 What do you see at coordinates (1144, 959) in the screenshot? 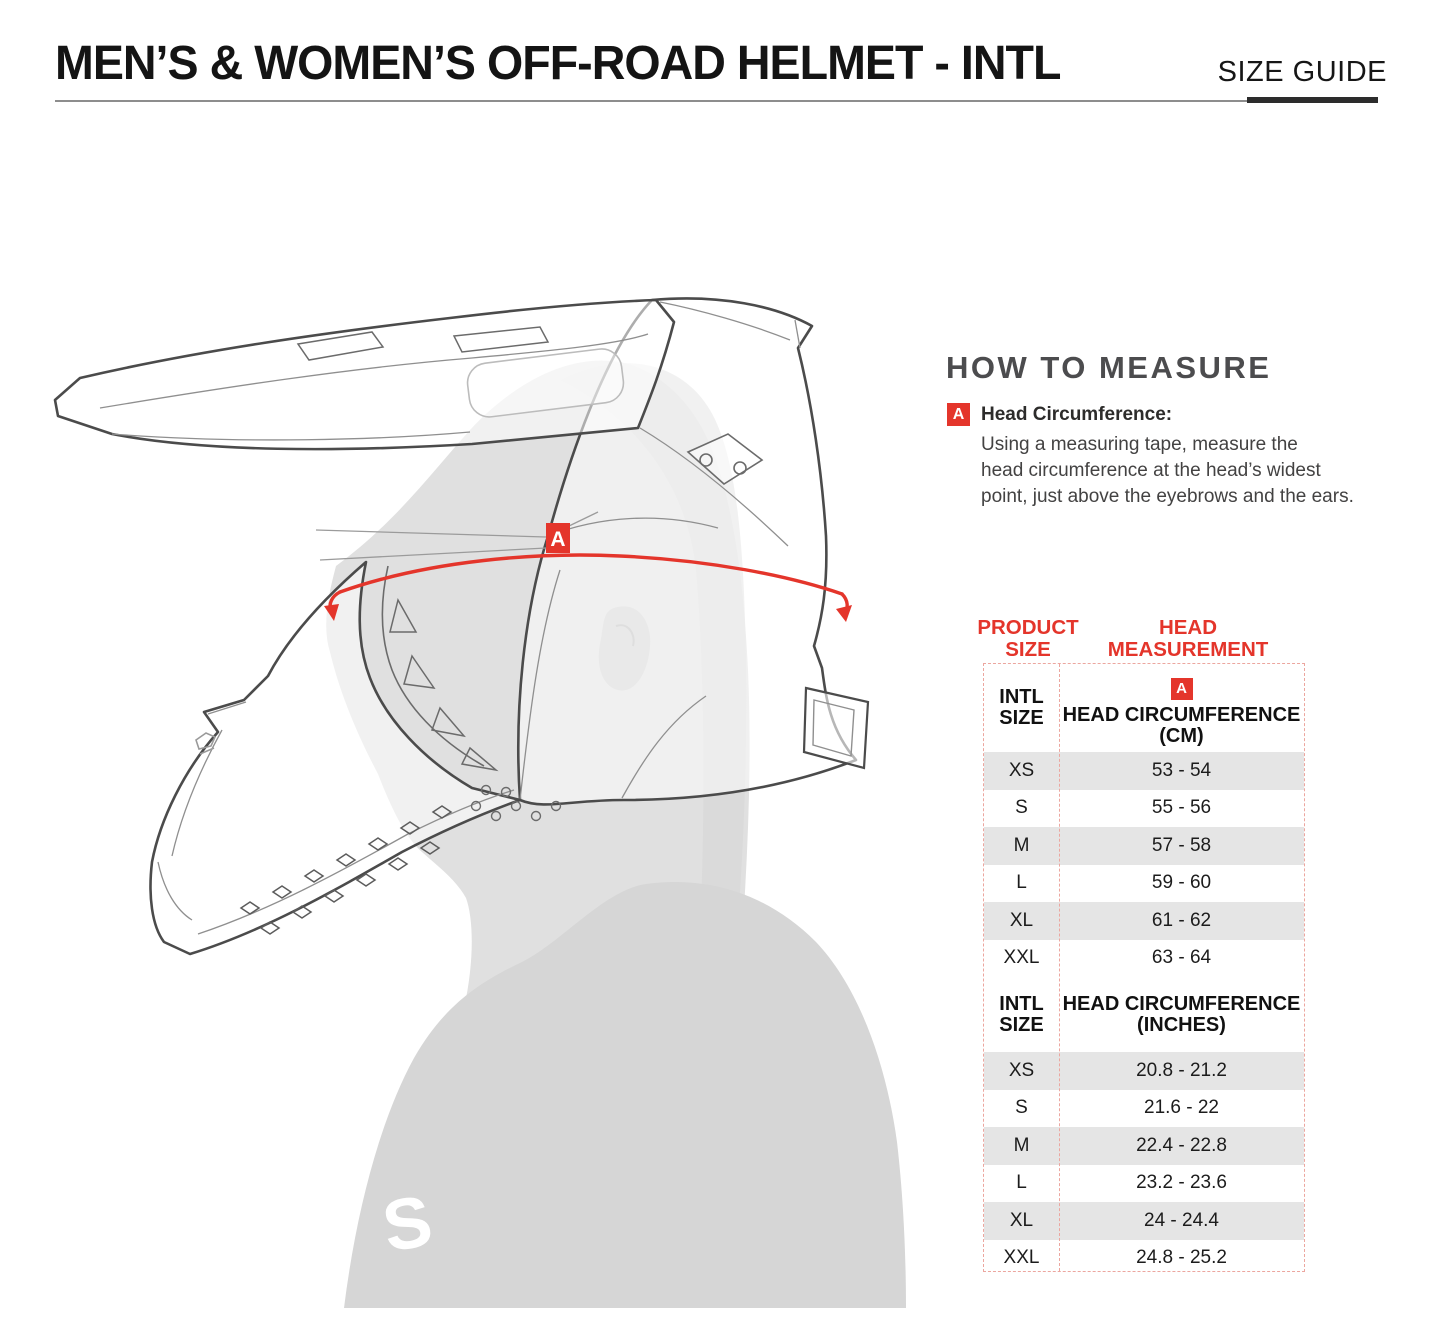
I see `table-row: XXL 63 - 64` at bounding box center [1144, 959].